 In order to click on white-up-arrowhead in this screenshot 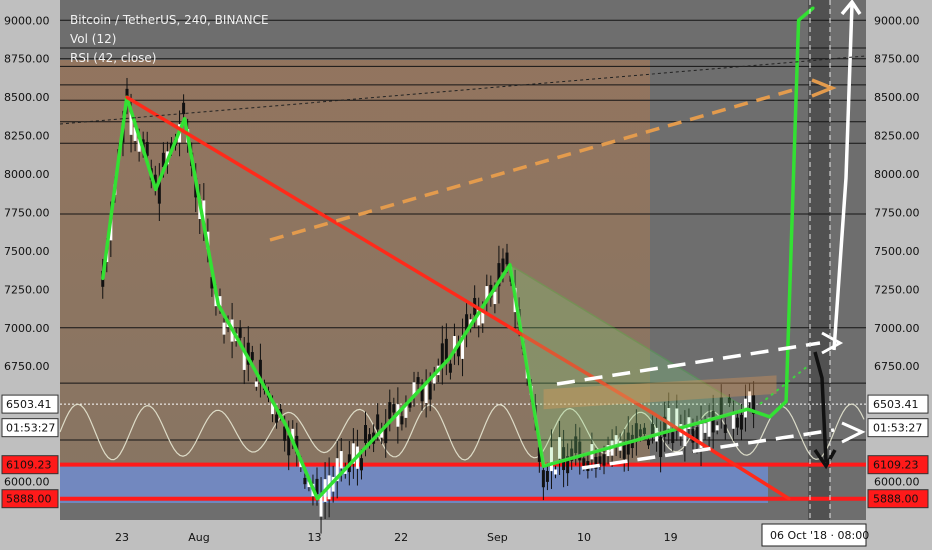, I will do `click(851, 8)`.